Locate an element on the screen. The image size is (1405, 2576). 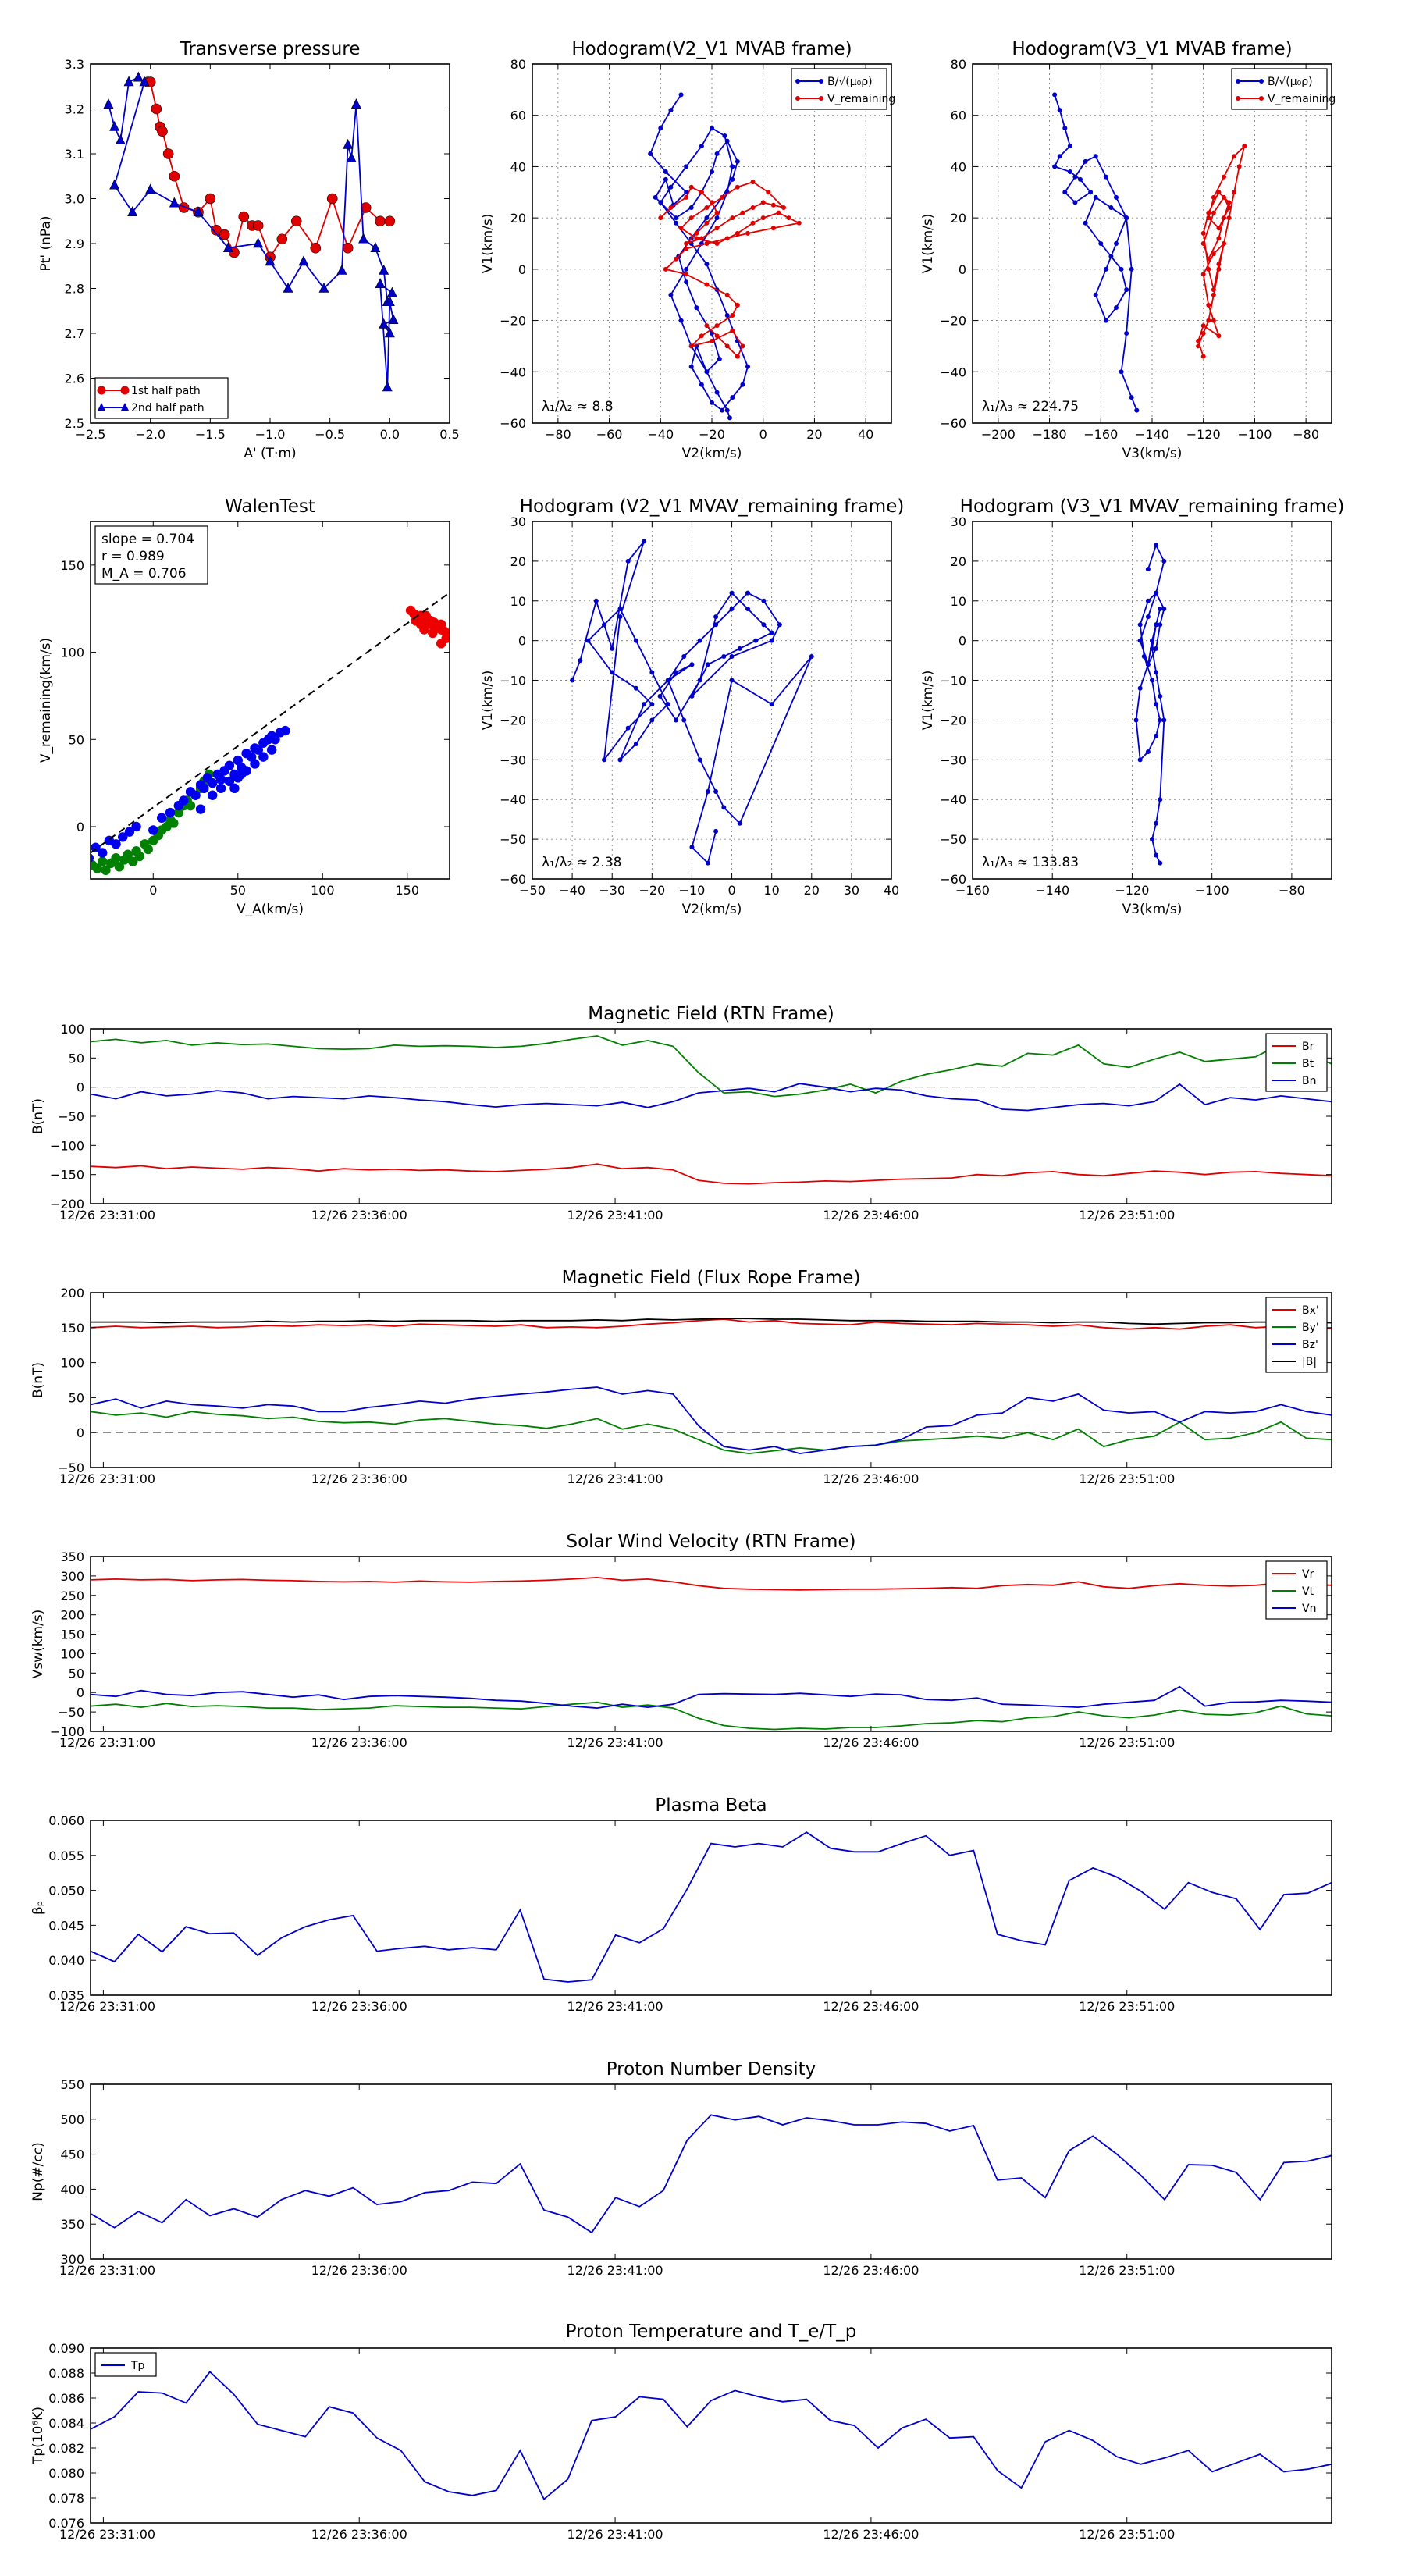
legend-label: Br is located at coordinates (1308, 1047).